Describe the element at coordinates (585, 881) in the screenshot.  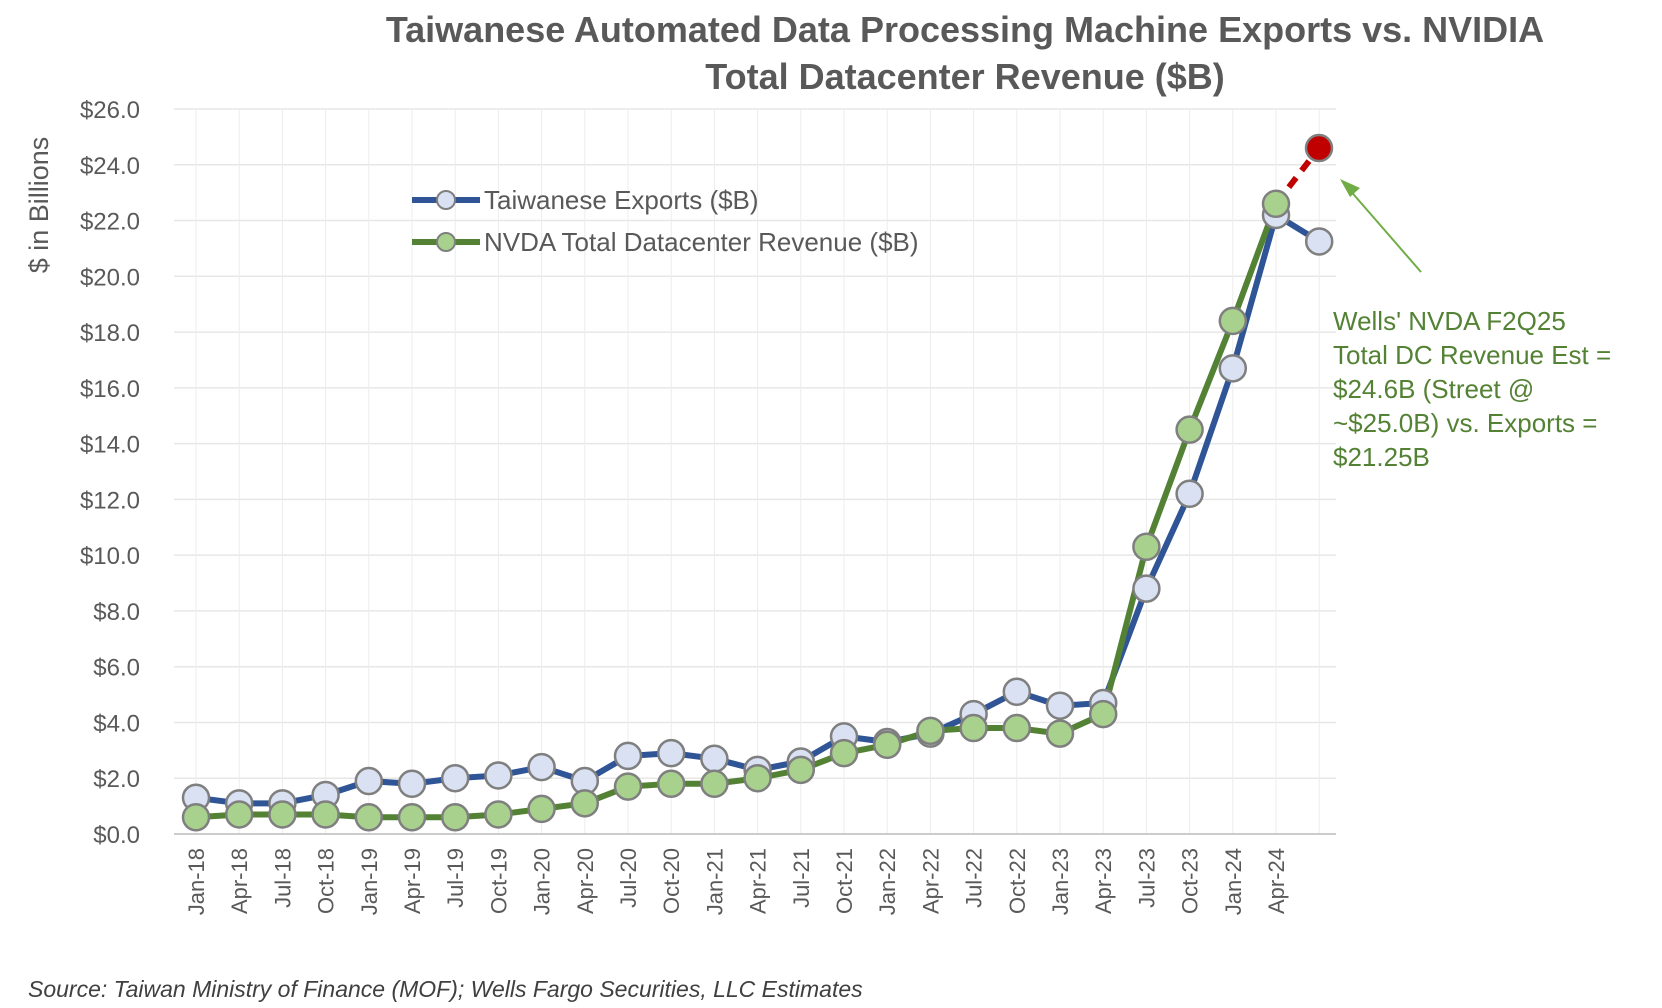
I see `x-tick-label: Apr-20` at that location.